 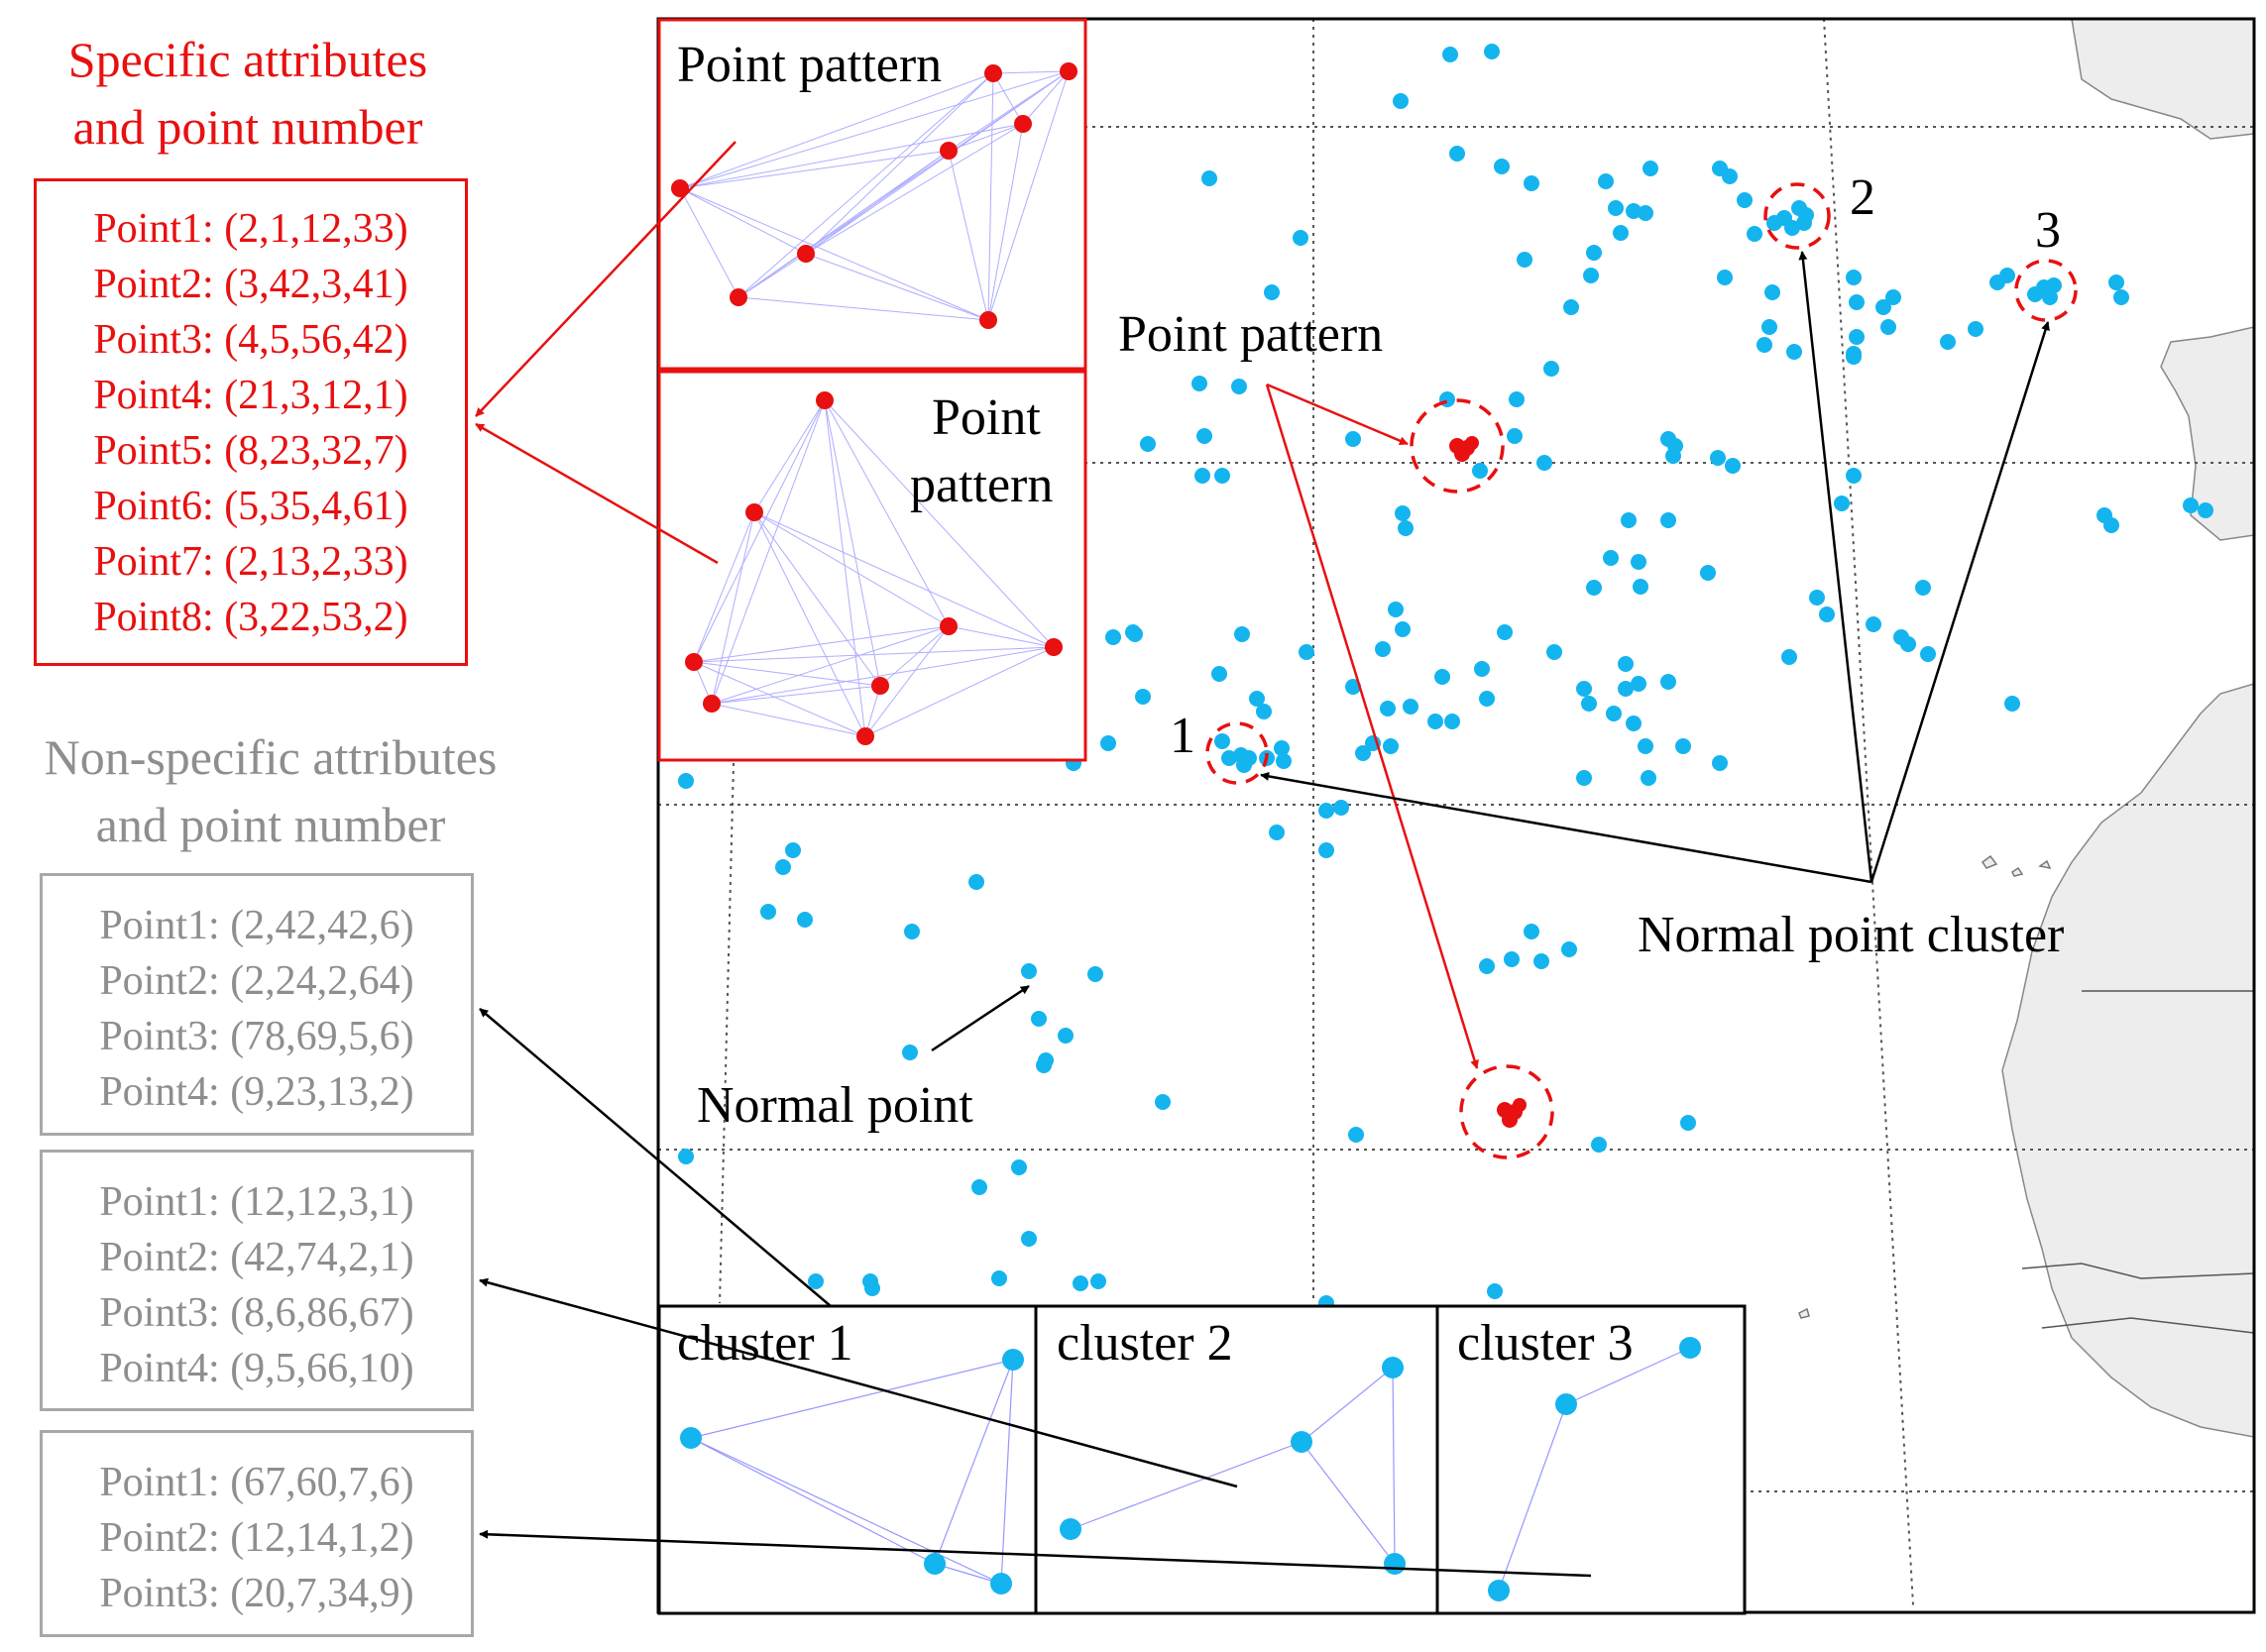 What do you see at coordinates (256, 1313) in the screenshot?
I see `nonspecific-point: Point3: (8,6,86,67)` at bounding box center [256, 1313].